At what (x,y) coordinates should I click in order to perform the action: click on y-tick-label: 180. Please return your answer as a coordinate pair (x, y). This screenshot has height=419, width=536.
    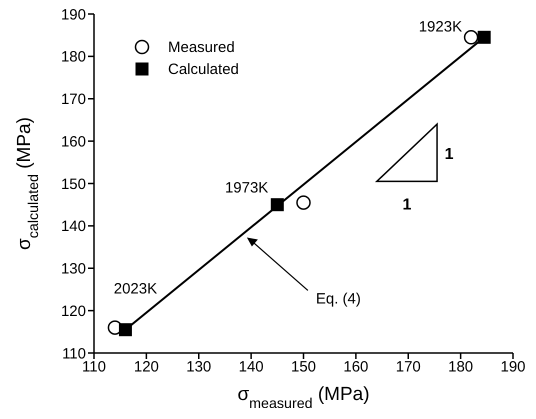
    Looking at the image, I should click on (73, 57).